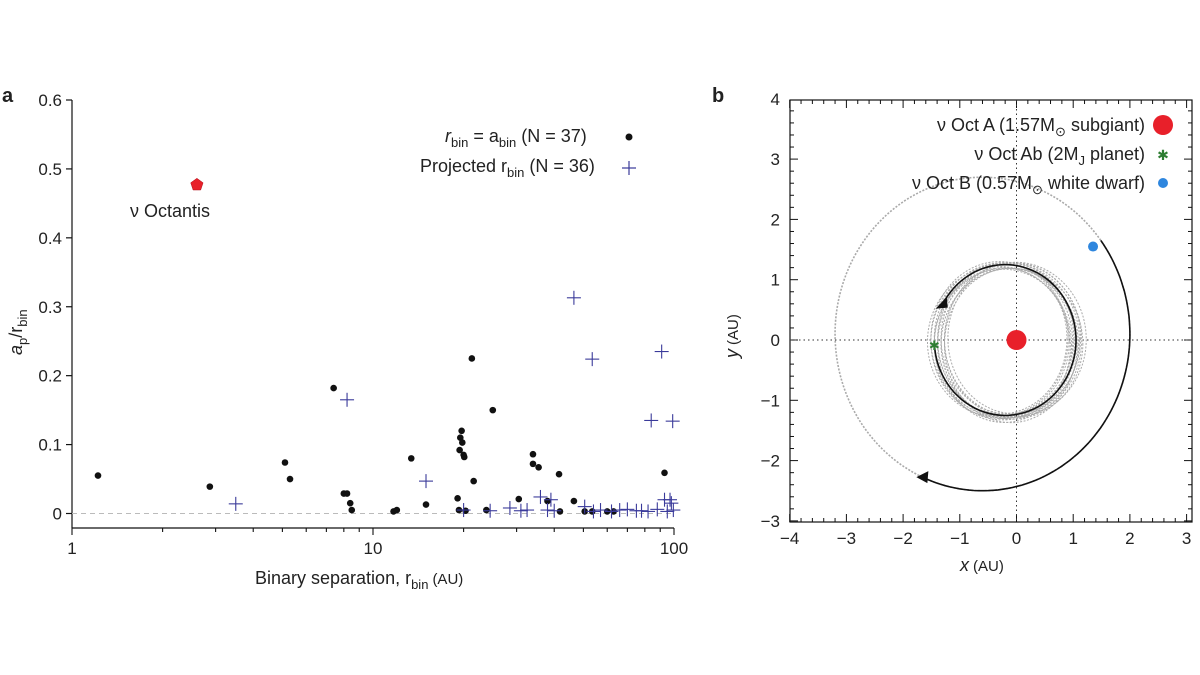 The image size is (1200, 675). What do you see at coordinates (50, 445) in the screenshot?
I see `a-ytick-label: 0.1` at bounding box center [50, 445].